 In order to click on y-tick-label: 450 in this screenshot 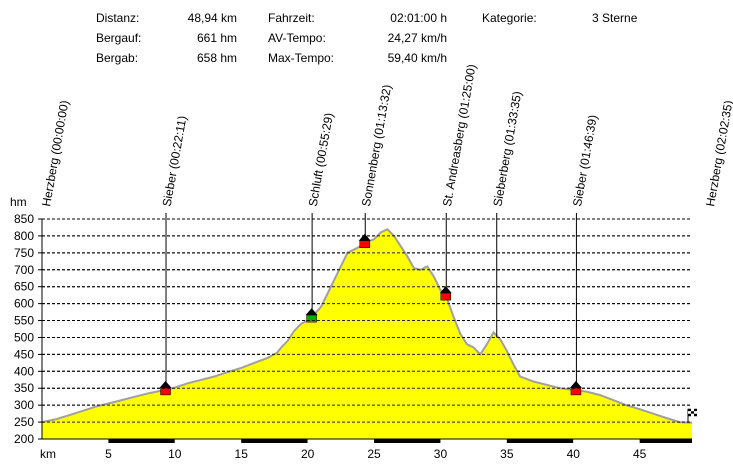, I will do `click(24, 354)`.